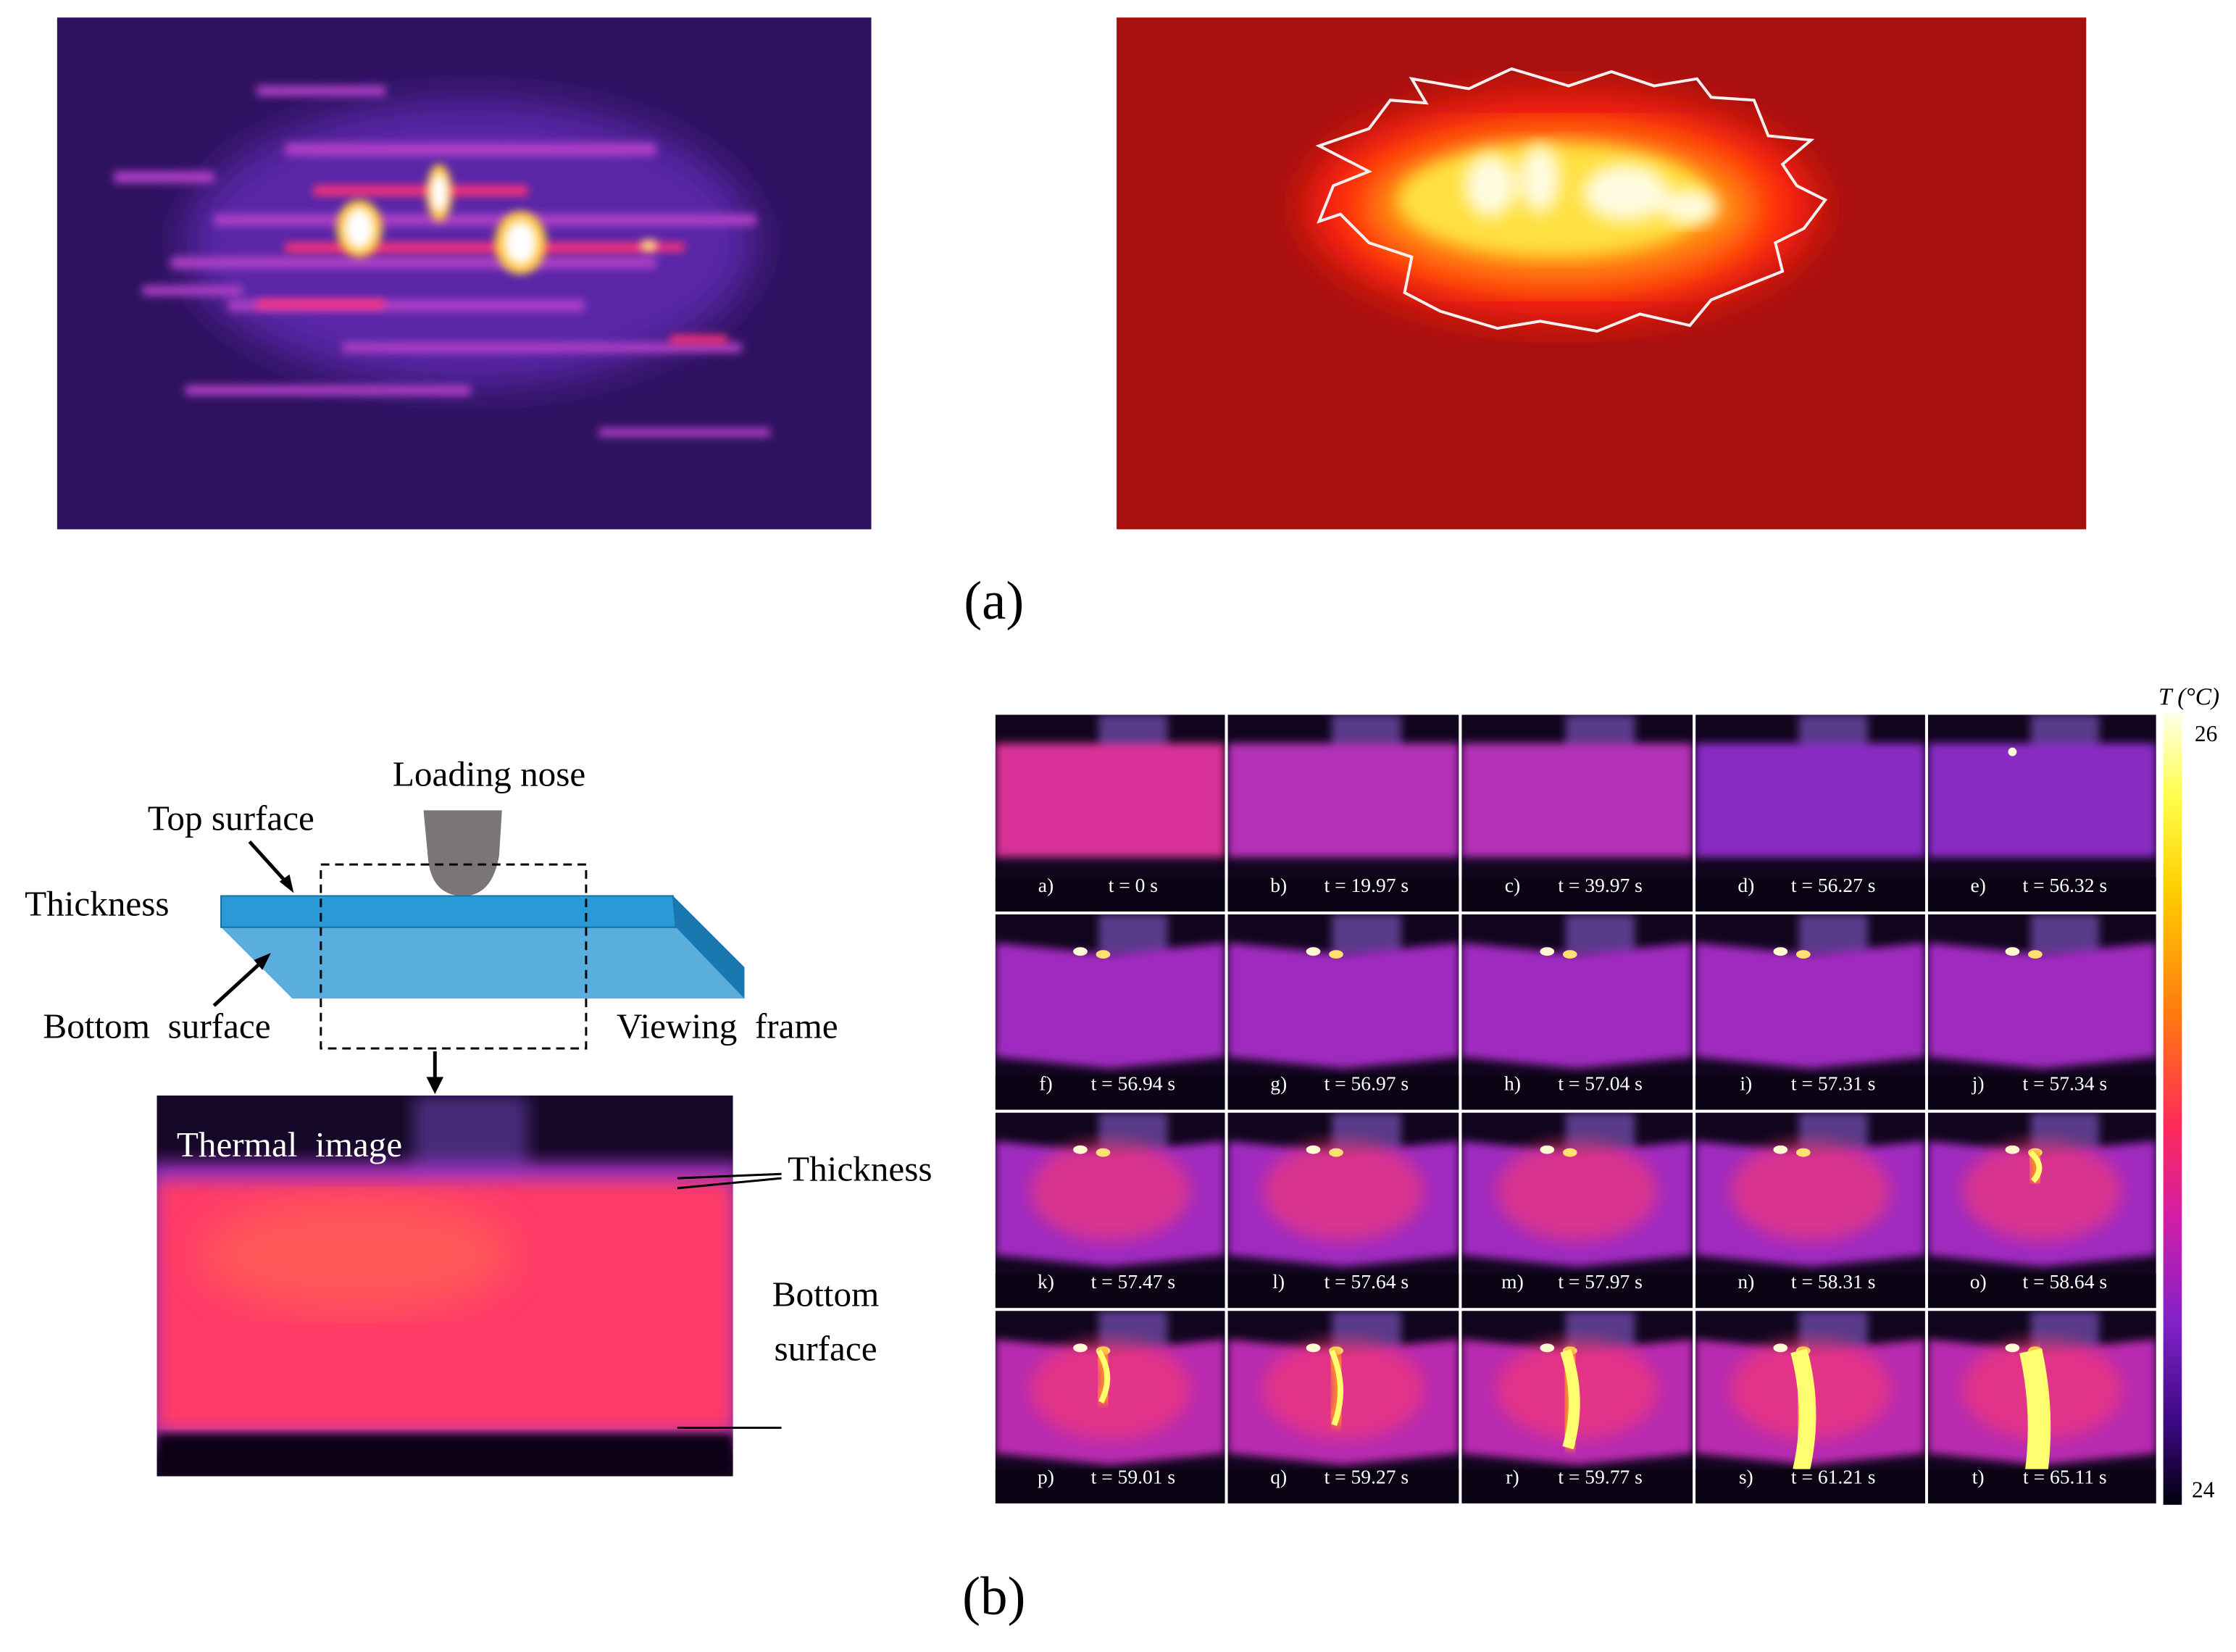 This screenshot has width=2236, height=1652. What do you see at coordinates (1133, 1477) in the screenshot?
I see `frame-time: t = 59.01 s` at bounding box center [1133, 1477].